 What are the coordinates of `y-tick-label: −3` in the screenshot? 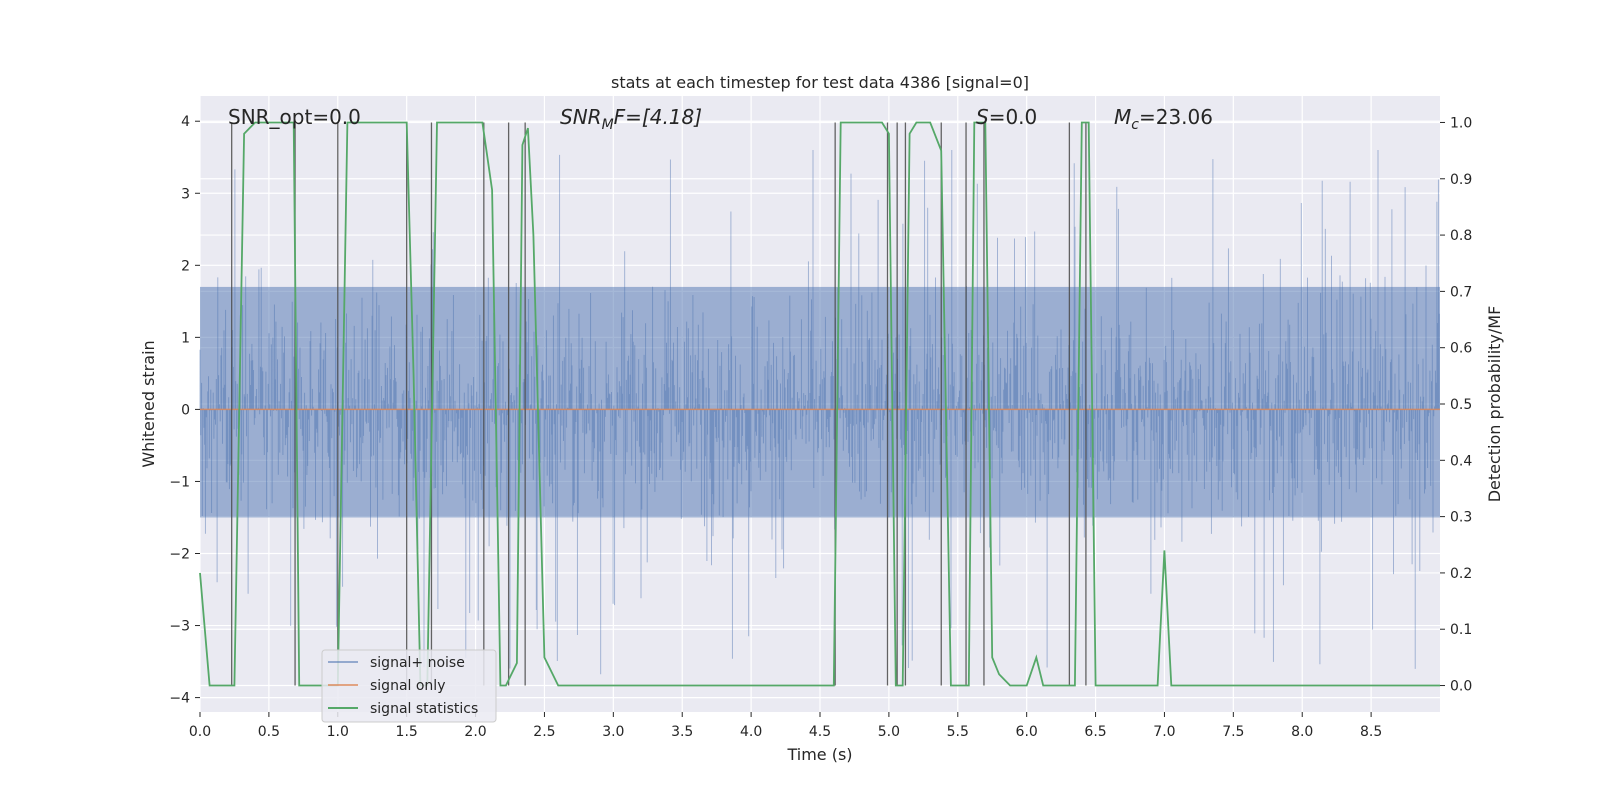 It's located at (179, 627).